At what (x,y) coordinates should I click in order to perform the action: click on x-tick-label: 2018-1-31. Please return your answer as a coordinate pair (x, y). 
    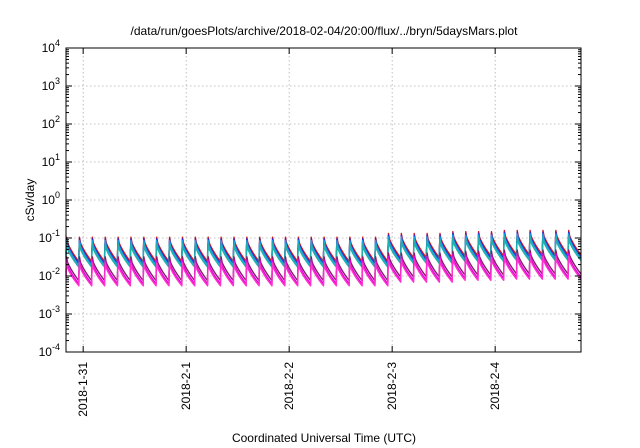
    Looking at the image, I should click on (83, 389).